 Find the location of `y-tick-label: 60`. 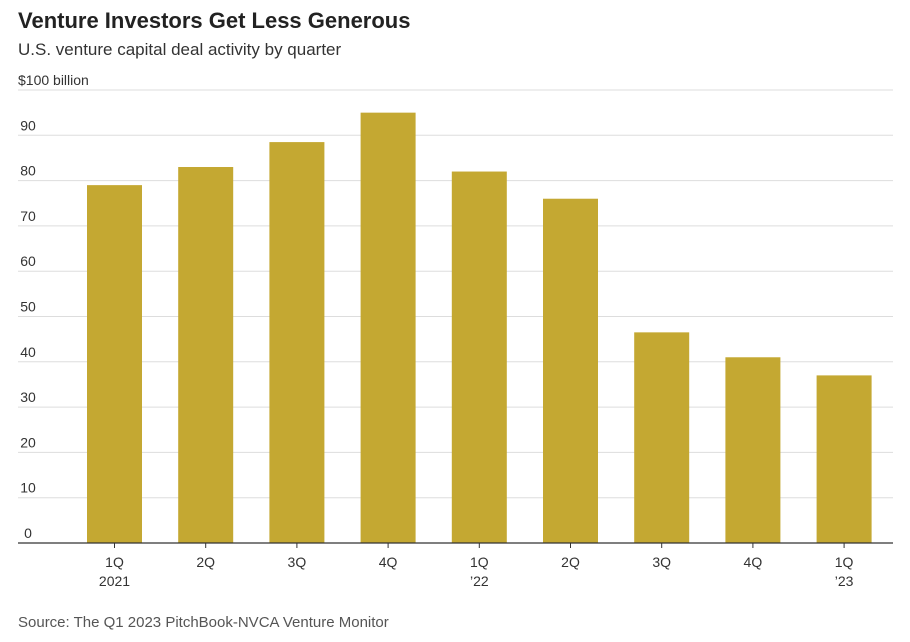

y-tick-label: 60 is located at coordinates (28, 261).